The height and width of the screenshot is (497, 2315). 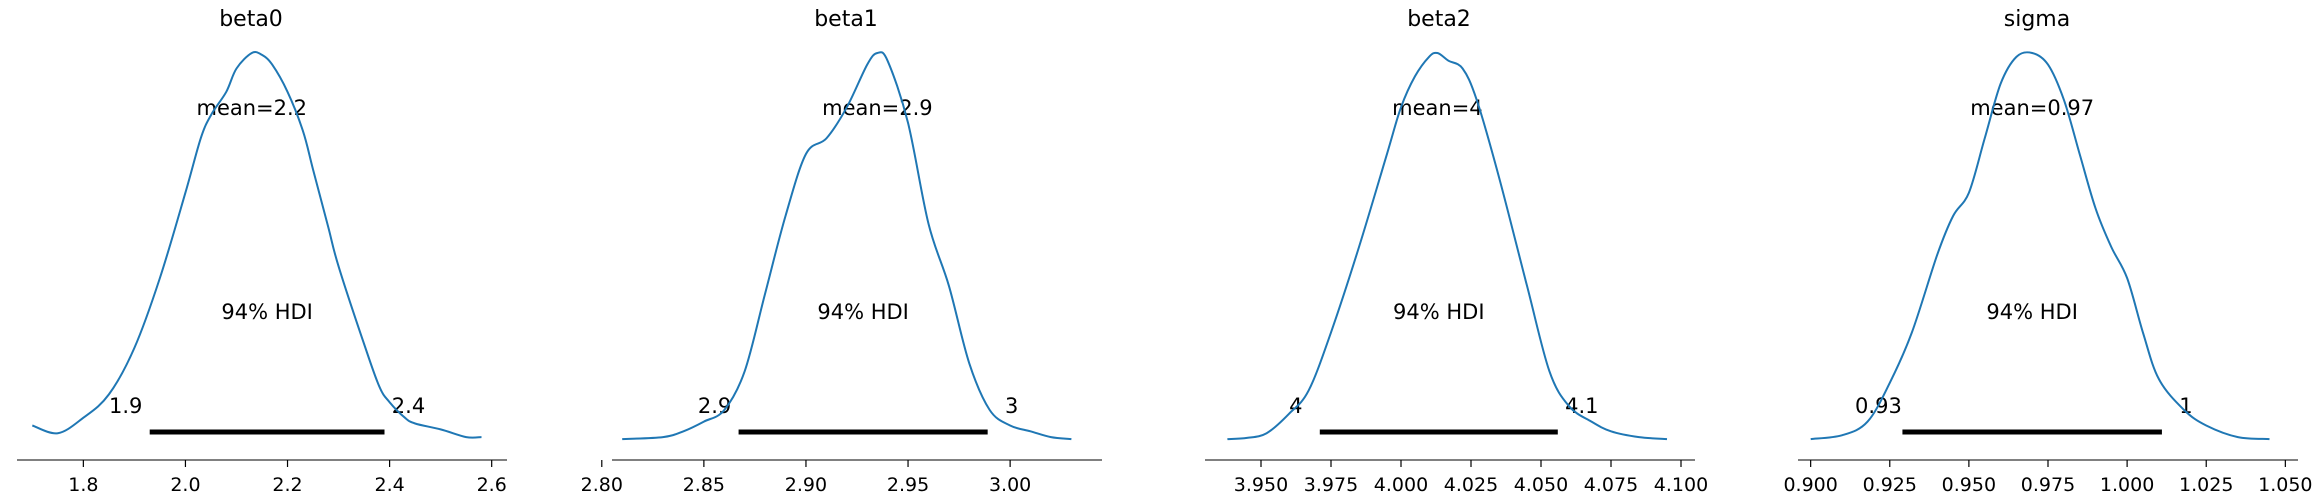 I want to click on x-tick-label: 4.075, so click(x=1611, y=485).